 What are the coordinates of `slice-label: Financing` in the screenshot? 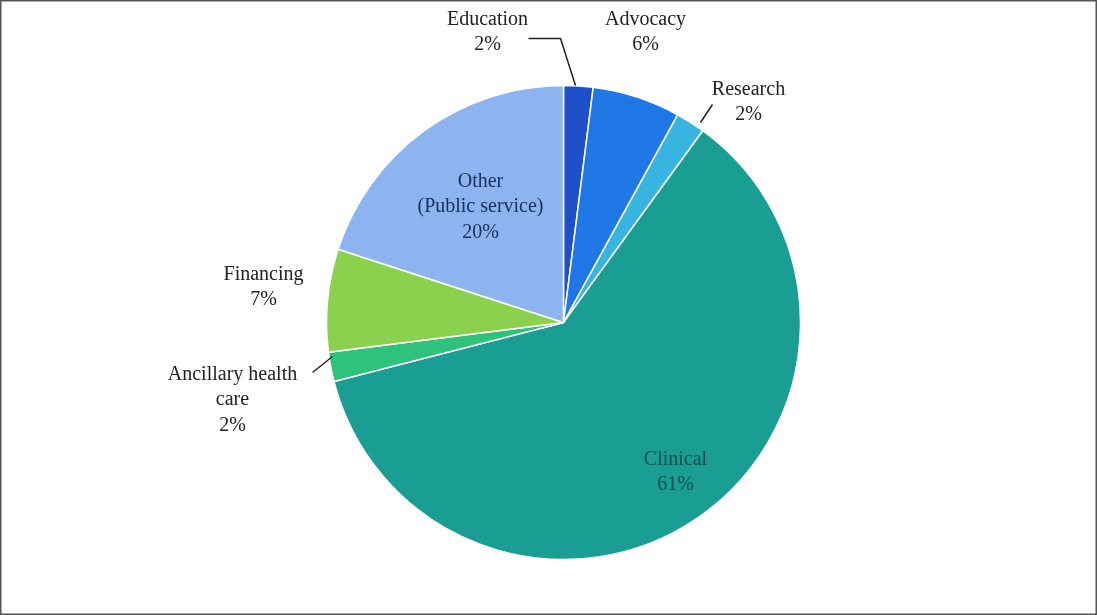 It's located at (263, 273).